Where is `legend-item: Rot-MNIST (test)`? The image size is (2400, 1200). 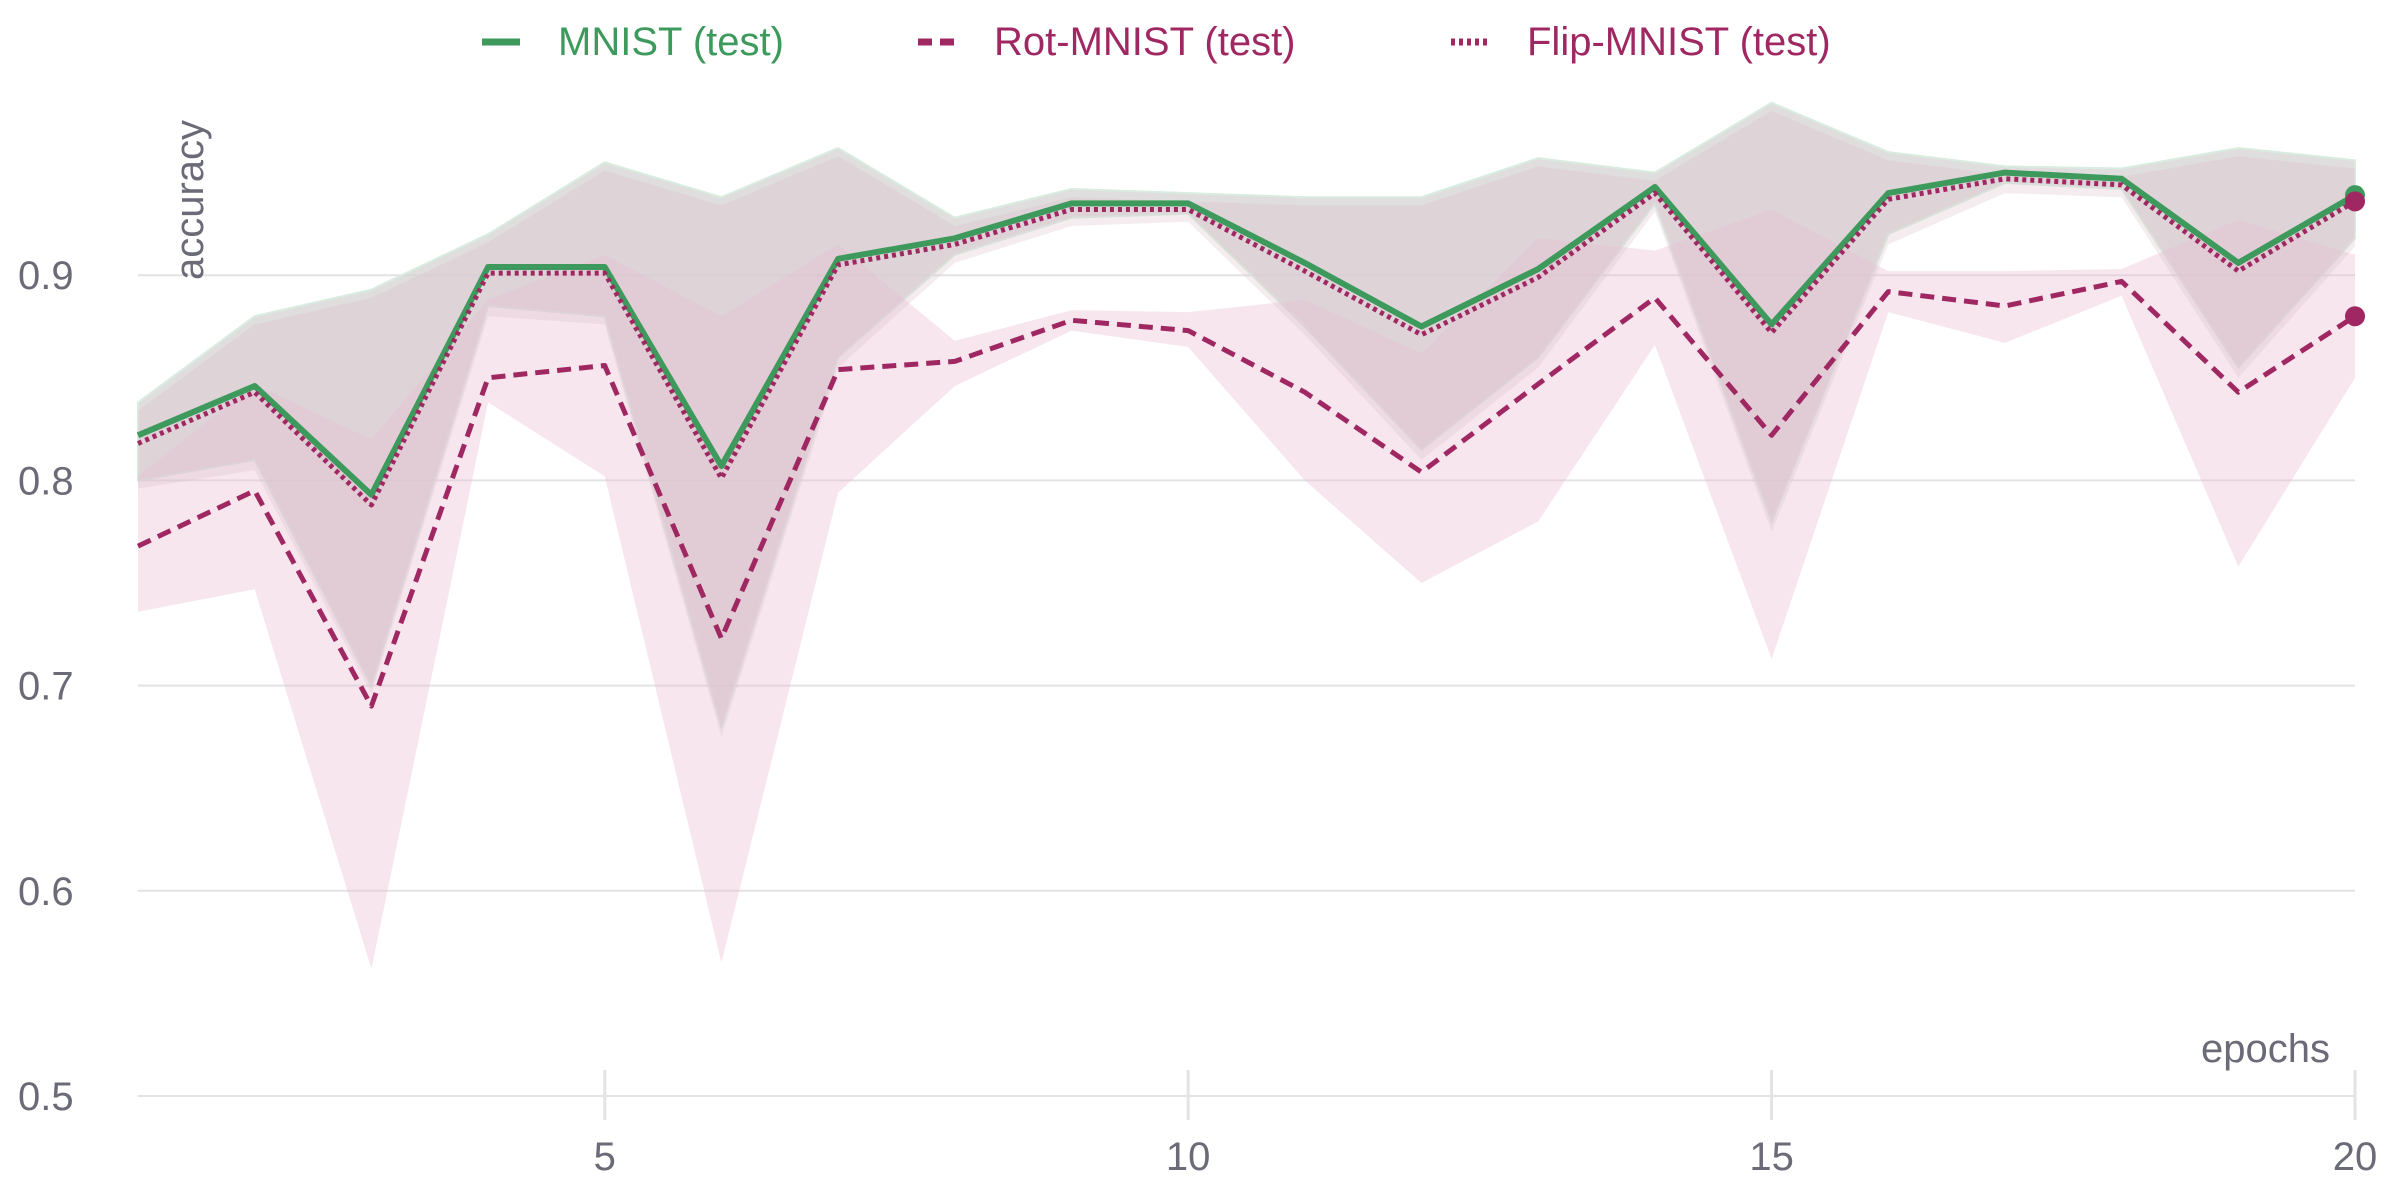 legend-item: Rot-MNIST (test) is located at coordinates (1107, 42).